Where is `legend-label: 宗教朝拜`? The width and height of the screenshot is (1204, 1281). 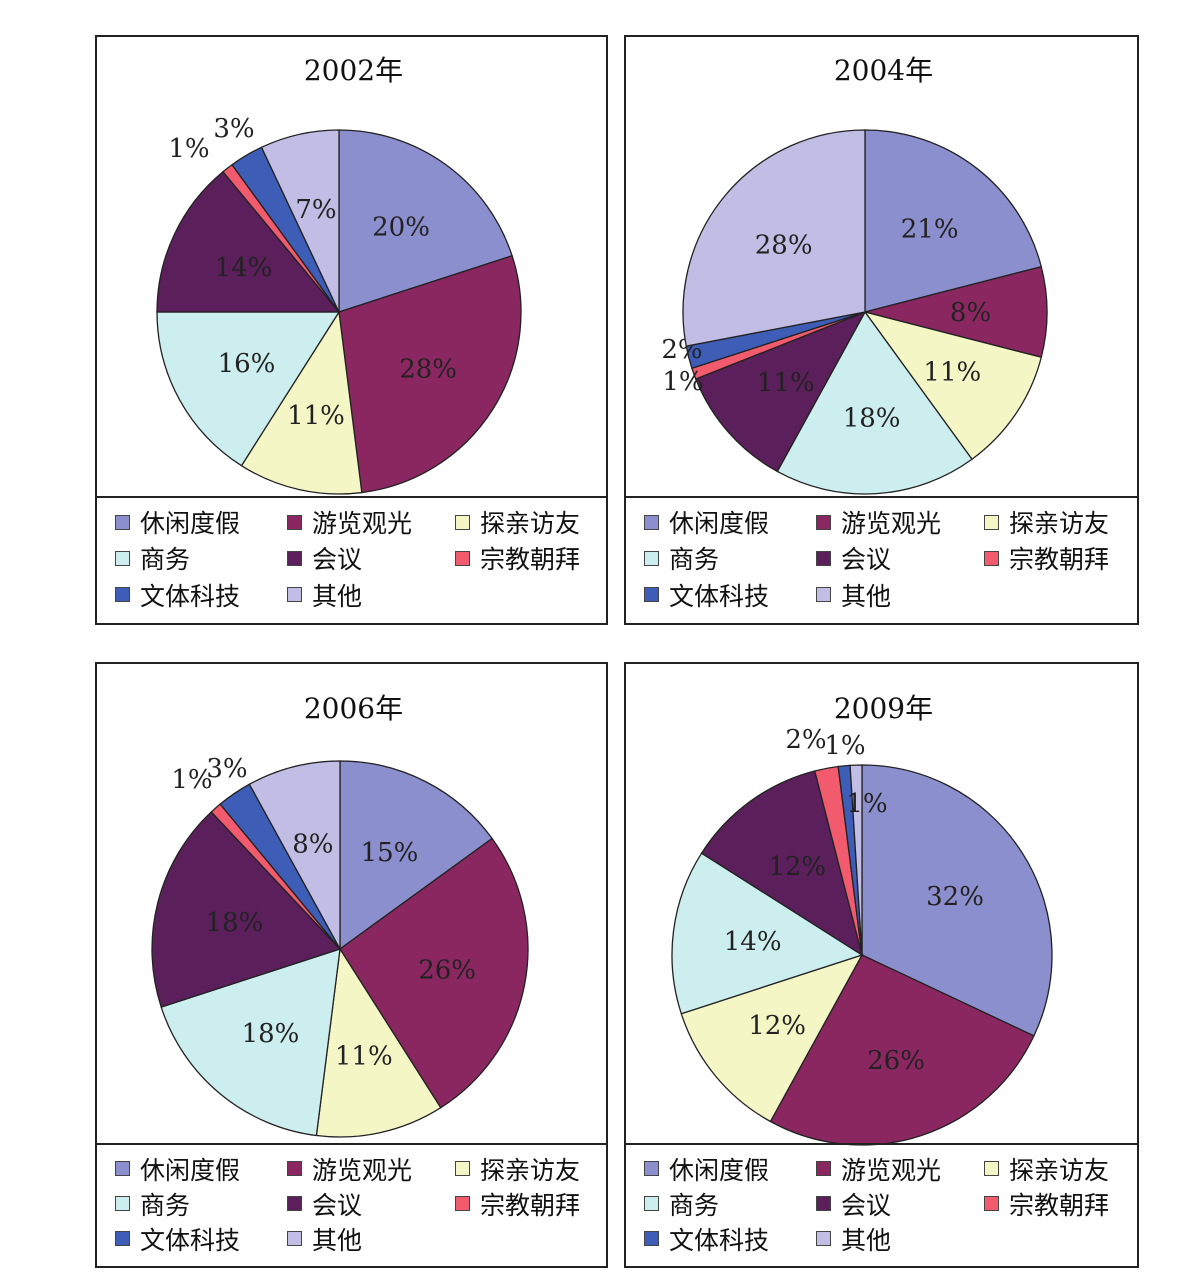 legend-label: 宗教朝拜 is located at coordinates (530, 1205).